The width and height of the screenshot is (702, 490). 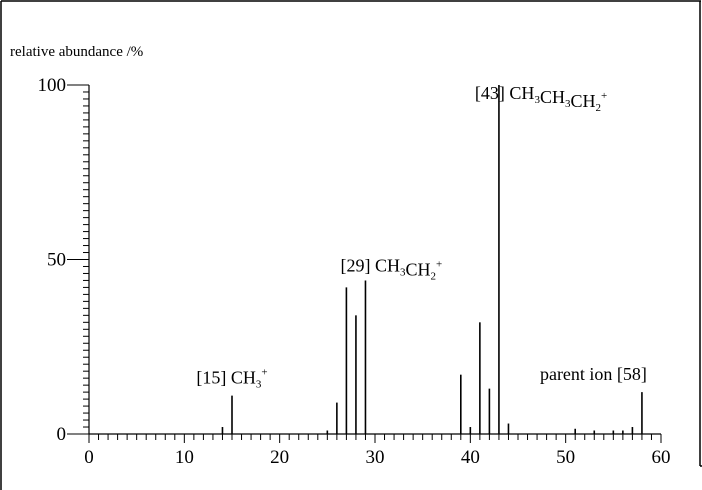 I want to click on x-tick-label: 60, so click(x=661, y=457).